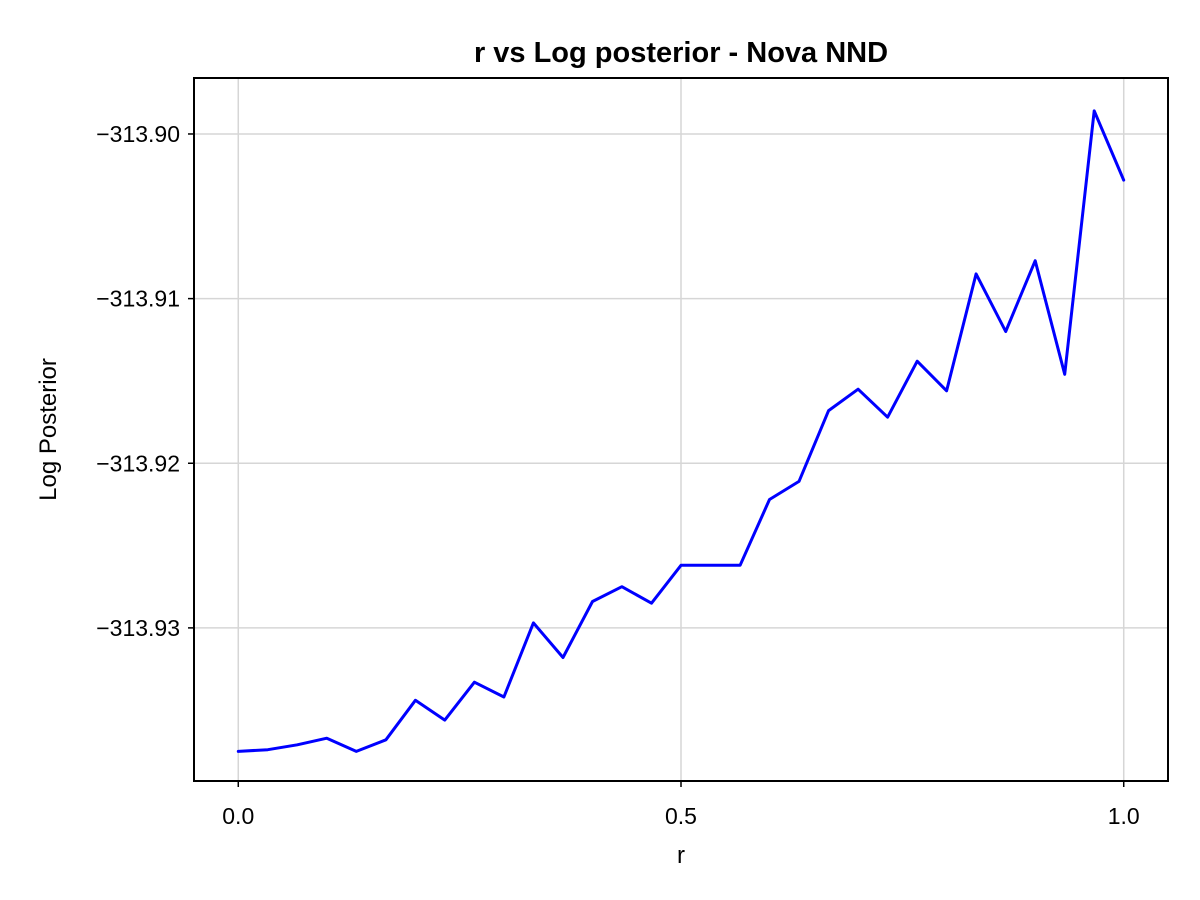 Image resolution: width=1200 pixels, height=900 pixels. I want to click on x-axis-label: r, so click(681, 855).